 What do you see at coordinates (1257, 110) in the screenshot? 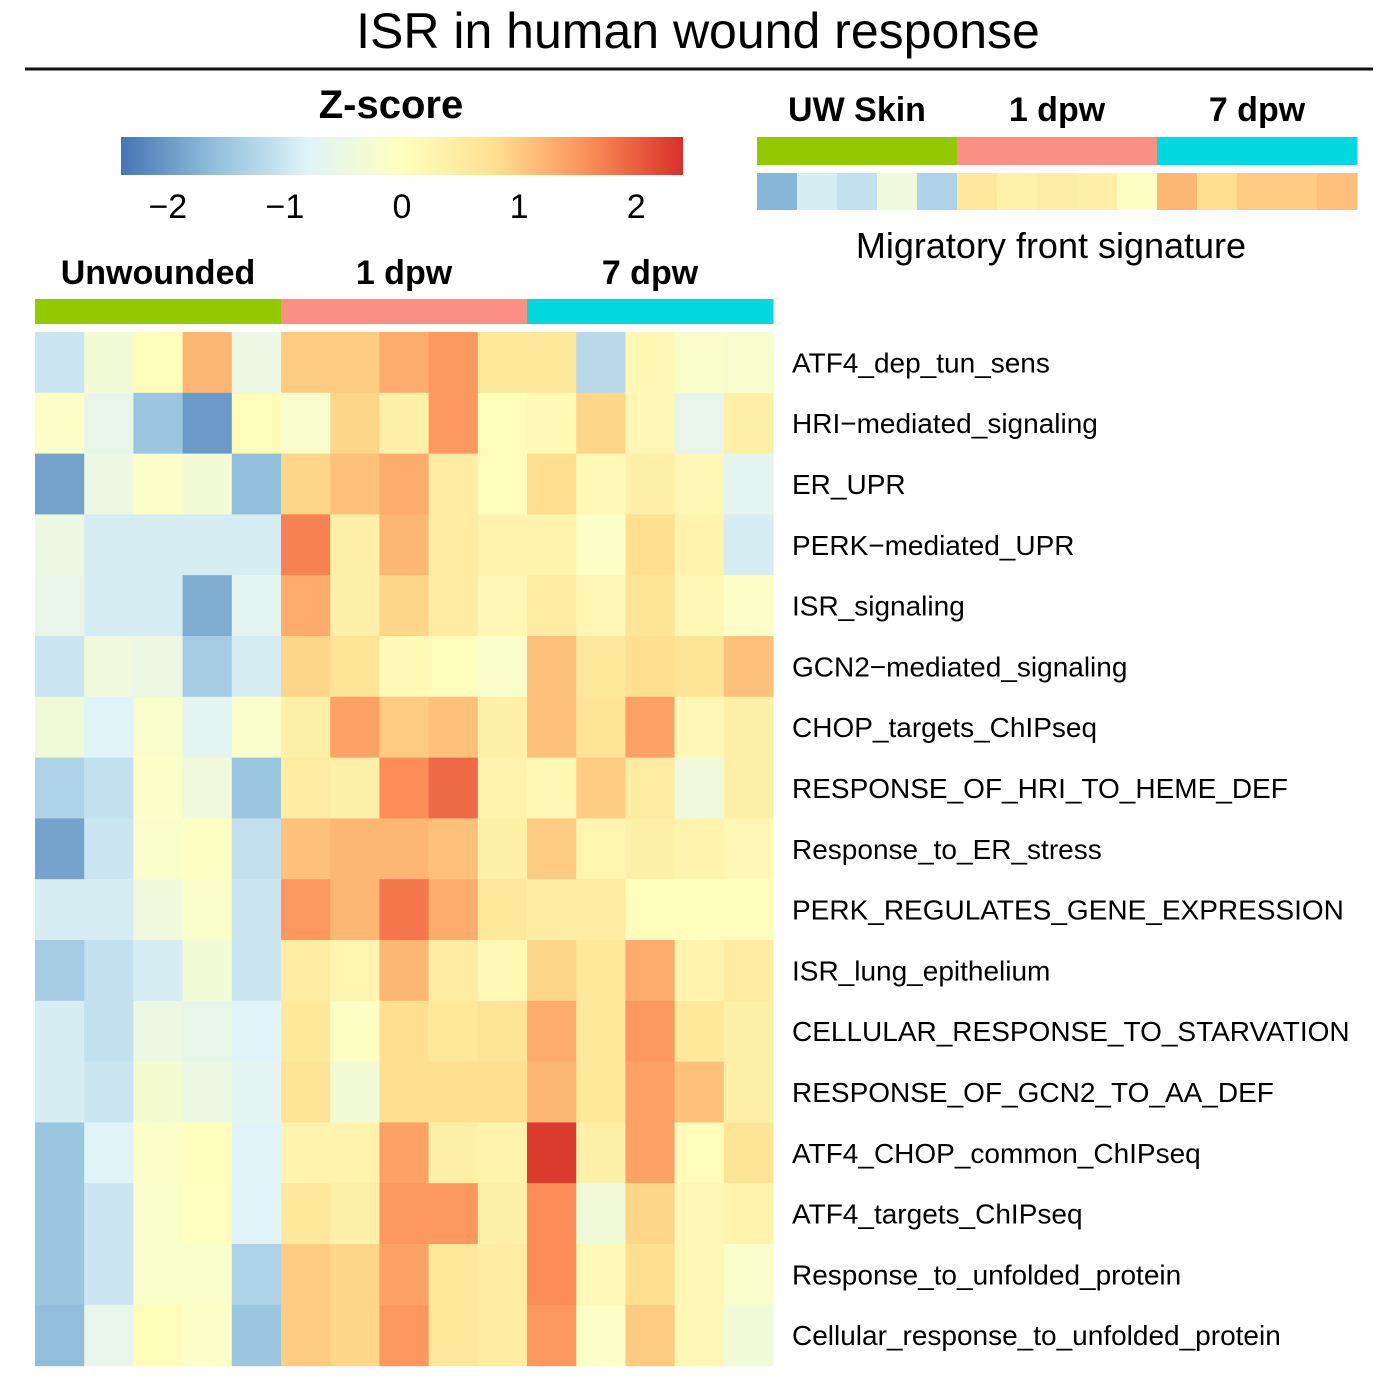
I see `signature-group-label: 7 dpw` at bounding box center [1257, 110].